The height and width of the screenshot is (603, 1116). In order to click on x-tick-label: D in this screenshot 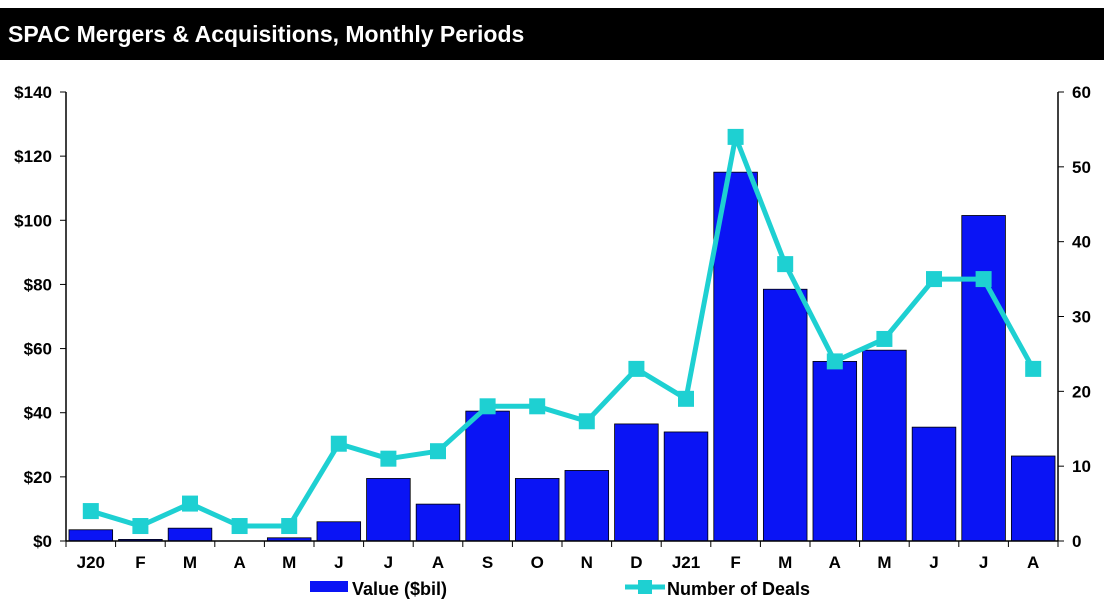, I will do `click(636, 562)`.